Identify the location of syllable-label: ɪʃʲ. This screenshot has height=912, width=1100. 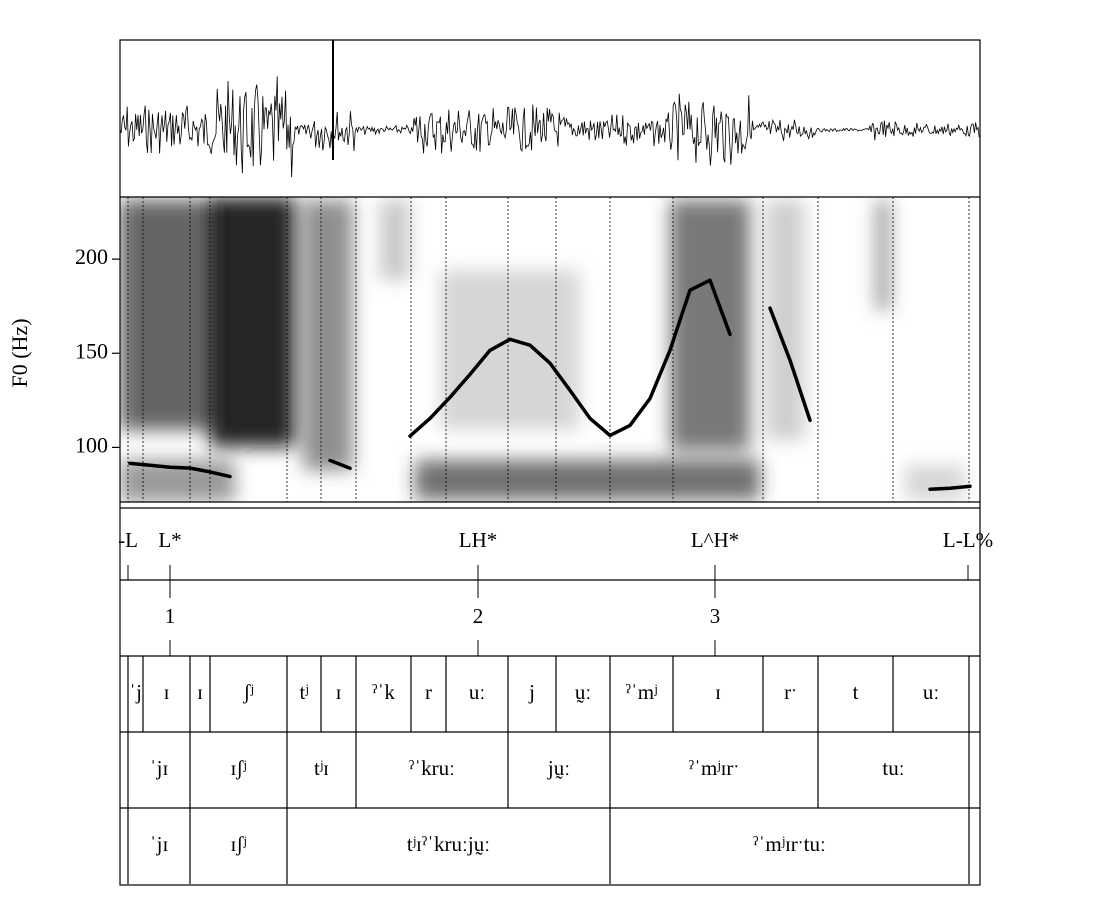
(238, 768).